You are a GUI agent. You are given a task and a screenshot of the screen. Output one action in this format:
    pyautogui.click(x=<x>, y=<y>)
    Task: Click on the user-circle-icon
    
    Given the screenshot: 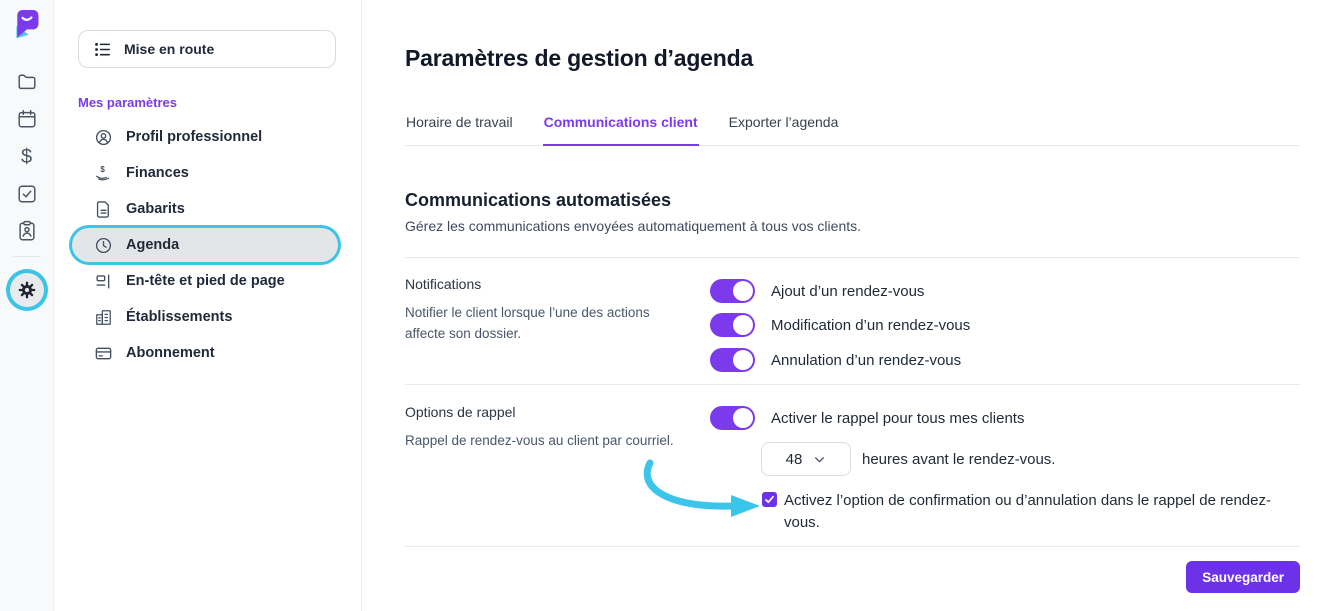 What is the action you would take?
    pyautogui.click(x=103, y=137)
    